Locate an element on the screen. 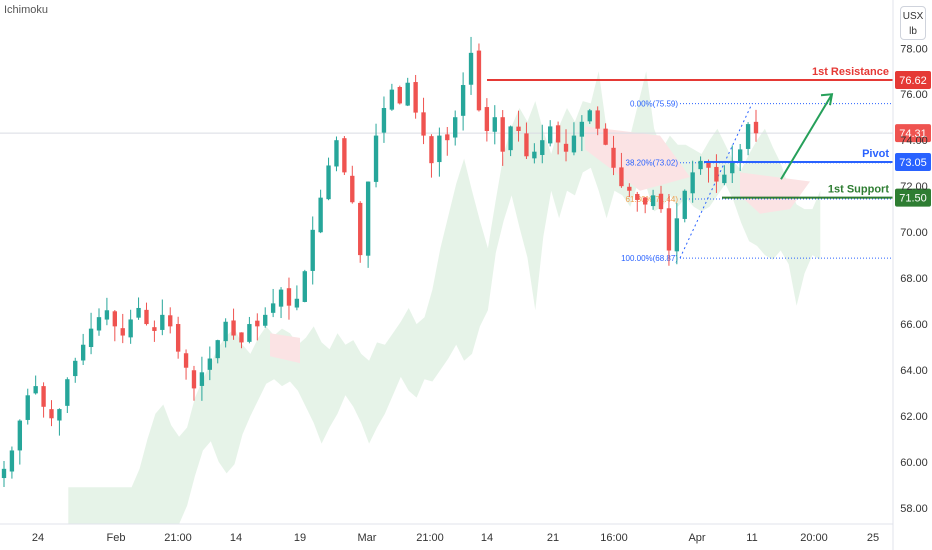 This screenshot has width=932, height=550. projection-arrowhead is located at coordinates (827, 99).